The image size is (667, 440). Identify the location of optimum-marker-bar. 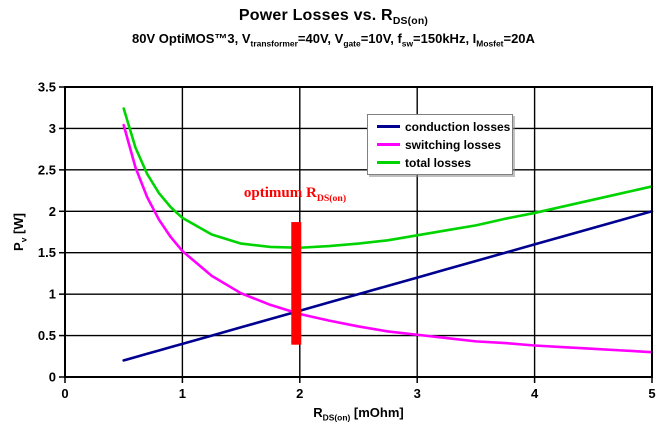
(296, 283).